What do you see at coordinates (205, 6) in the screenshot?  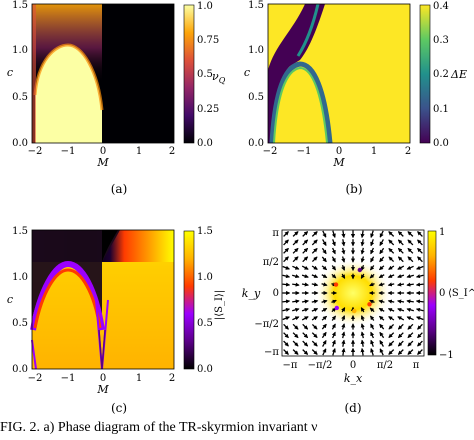 I see `panel-a-cbtick-4: 1.0` at bounding box center [205, 6].